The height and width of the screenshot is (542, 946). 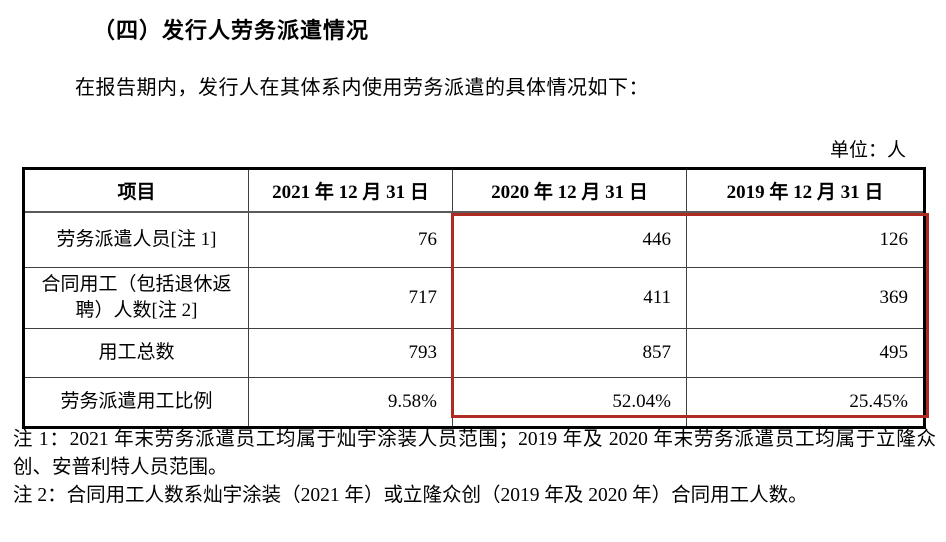 I want to click on cell-value: 9.58%, so click(x=350, y=402).